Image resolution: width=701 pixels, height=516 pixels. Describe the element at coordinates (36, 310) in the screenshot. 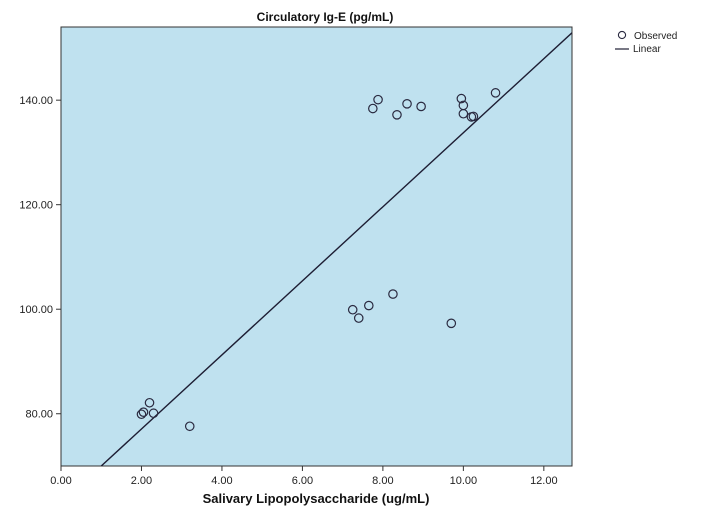

I see `y-tick-label: 100.00` at that location.